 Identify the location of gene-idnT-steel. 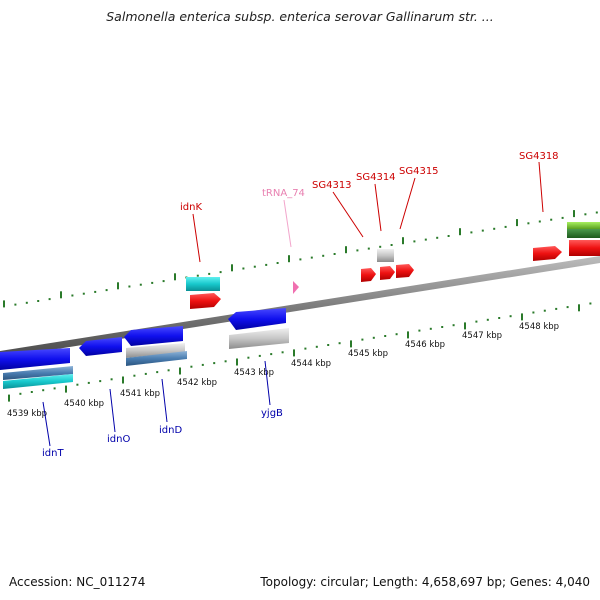
(38, 373).